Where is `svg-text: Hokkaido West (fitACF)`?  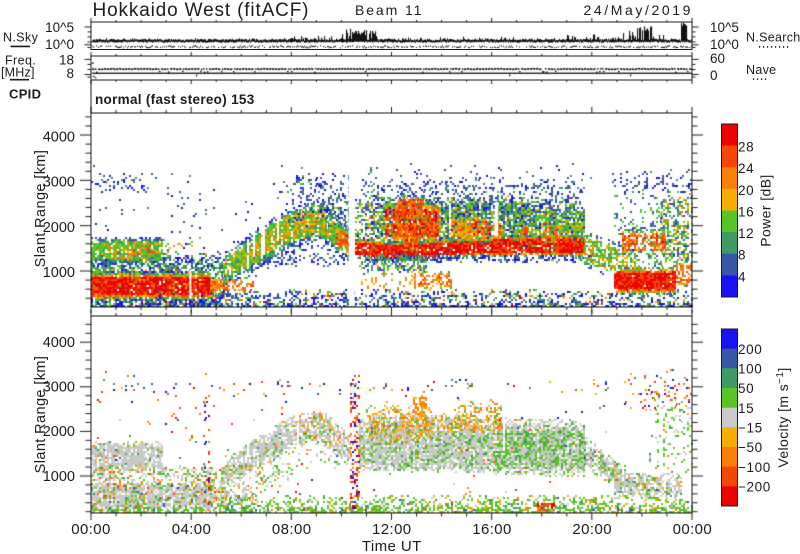
svg-text: Hokkaido West (fitACF) is located at coordinates (201, 10).